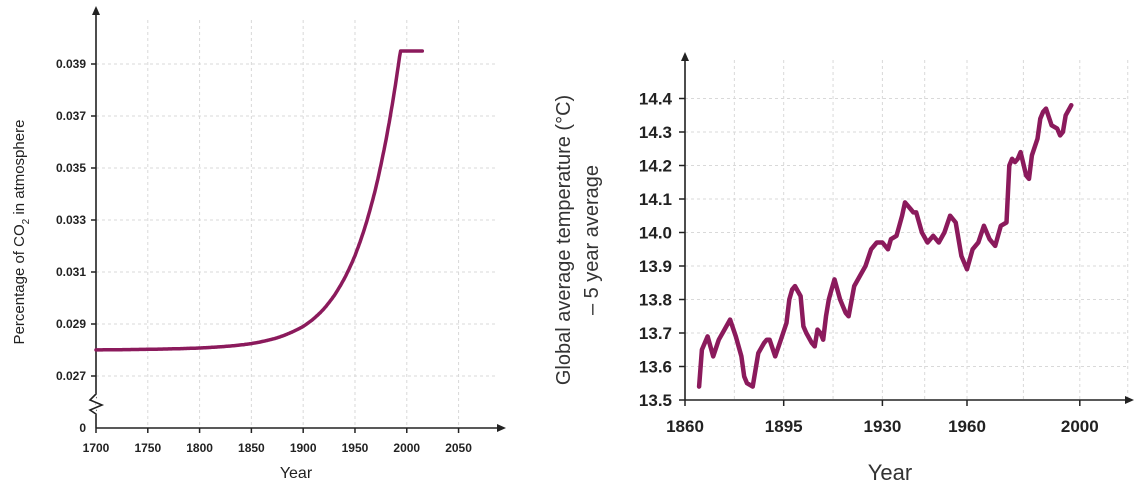 This screenshot has width=1138, height=484. I want to click on co2-x-axis-label: Year, so click(296, 473).